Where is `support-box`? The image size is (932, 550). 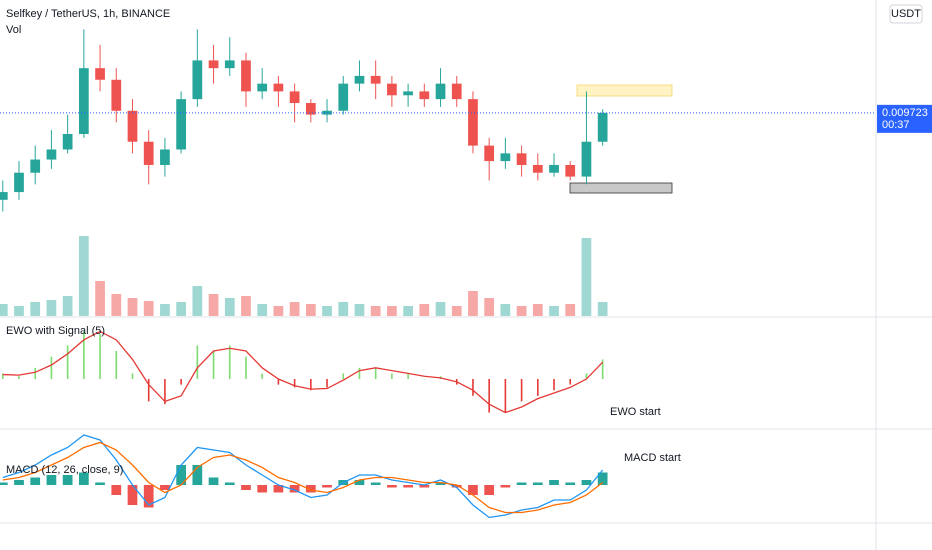
support-box is located at coordinates (621, 188).